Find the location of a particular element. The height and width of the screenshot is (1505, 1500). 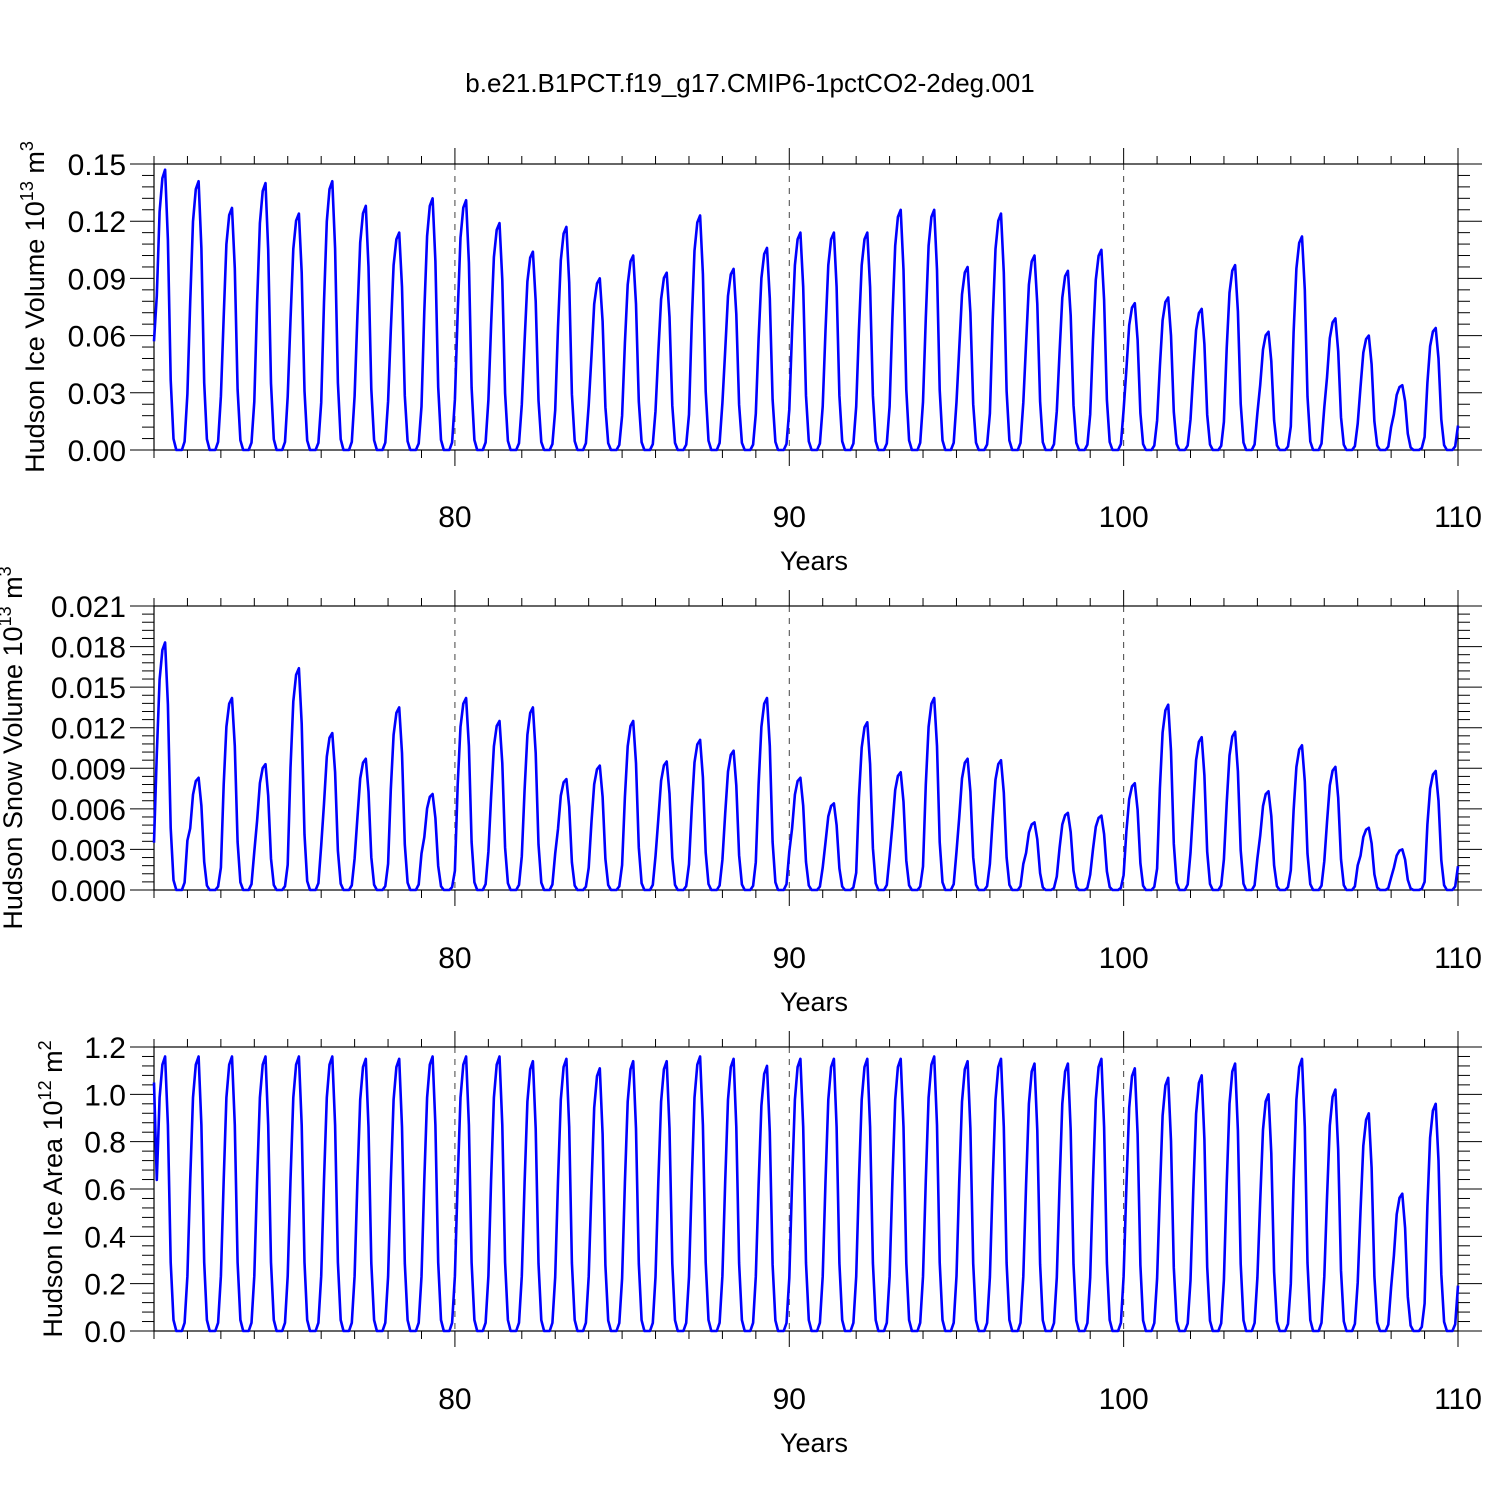

y-axis-label: Hudson Snow Volume 1013 m3 is located at coordinates (14, 747).